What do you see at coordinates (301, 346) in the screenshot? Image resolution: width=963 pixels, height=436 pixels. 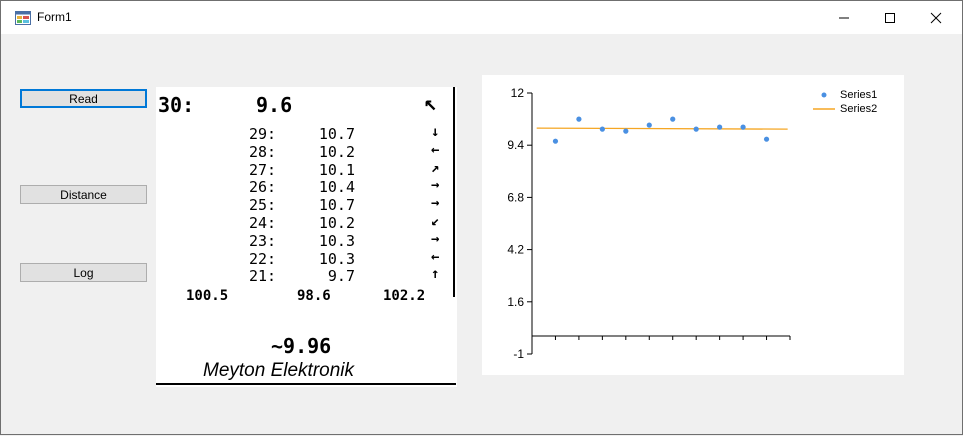 I see `average-value: ~9.96` at bounding box center [301, 346].